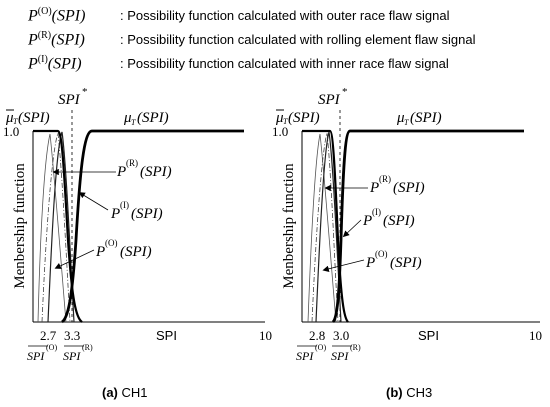 This screenshot has width=550, height=407. I want to click on panel-b-mu-symbol: μ, so click(400, 118).